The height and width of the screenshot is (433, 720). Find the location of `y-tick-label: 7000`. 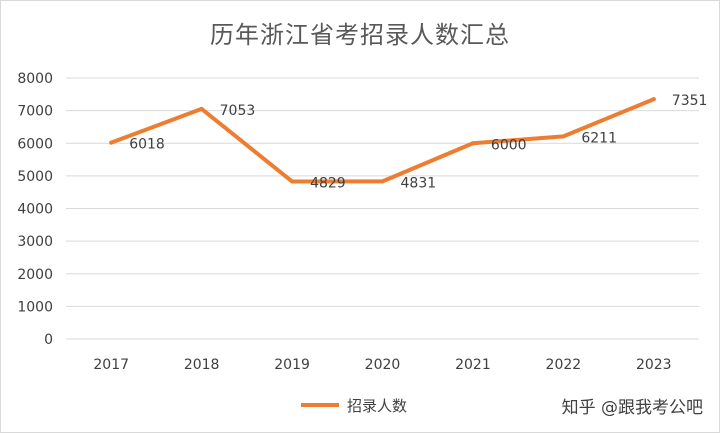

y-tick-label: 7000 is located at coordinates (35, 112).